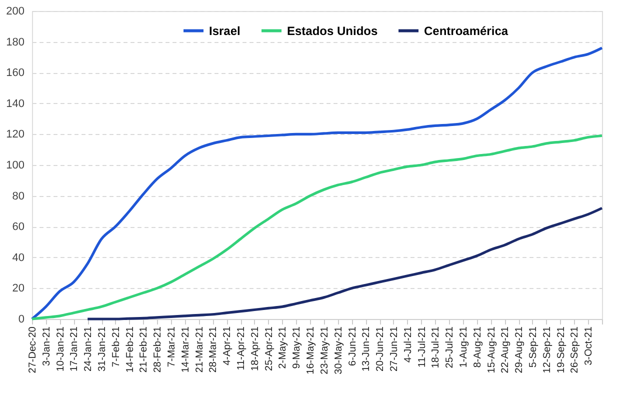  What do you see at coordinates (520, 350) in the screenshot?
I see `x-tick-label: 29-Aug-21` at bounding box center [520, 350].